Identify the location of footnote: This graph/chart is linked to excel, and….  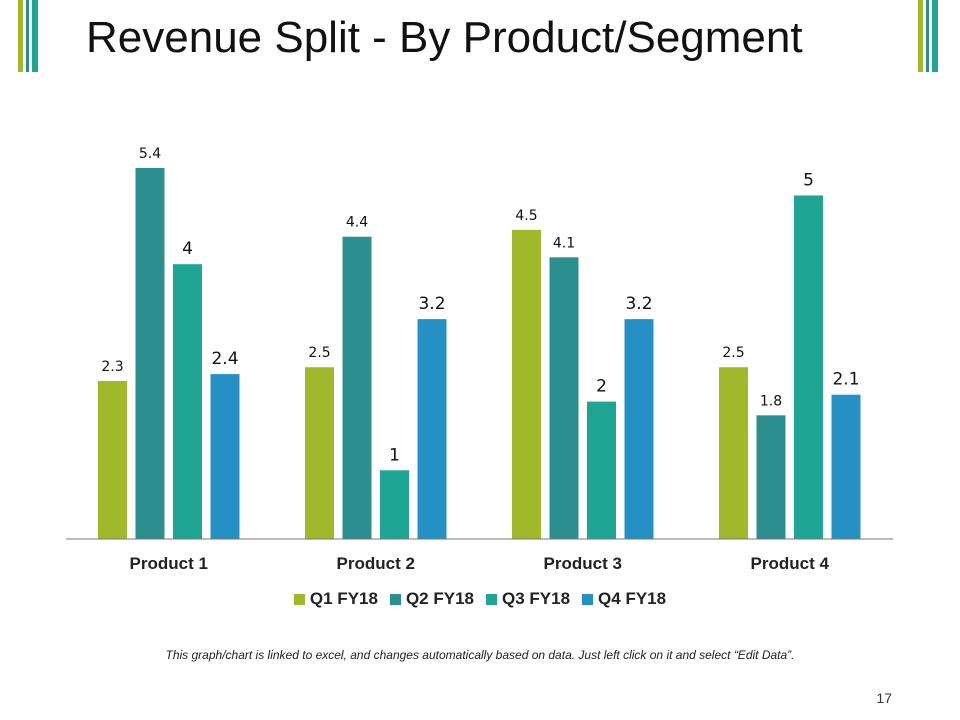
(480, 655).